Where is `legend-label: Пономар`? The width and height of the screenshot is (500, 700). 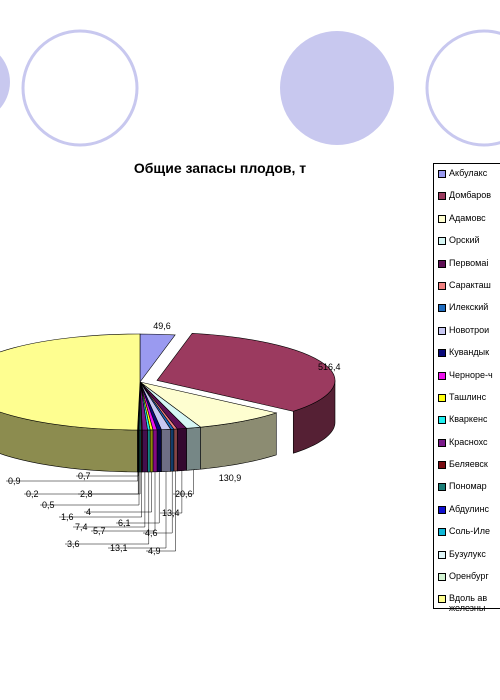 legend-label: Пономар is located at coordinates (468, 486).